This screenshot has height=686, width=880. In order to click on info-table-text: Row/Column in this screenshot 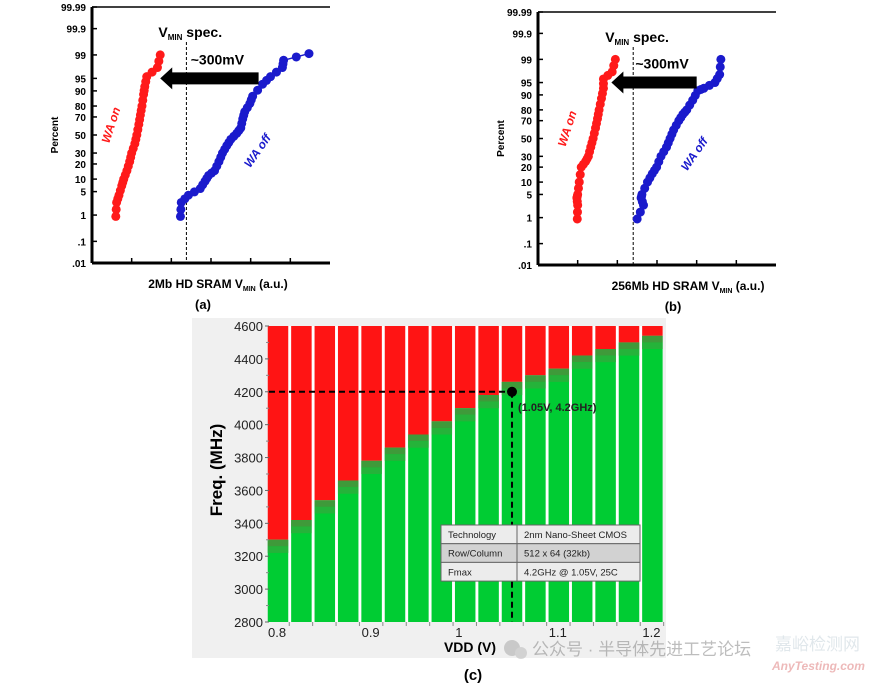, I will do `click(475, 554)`.